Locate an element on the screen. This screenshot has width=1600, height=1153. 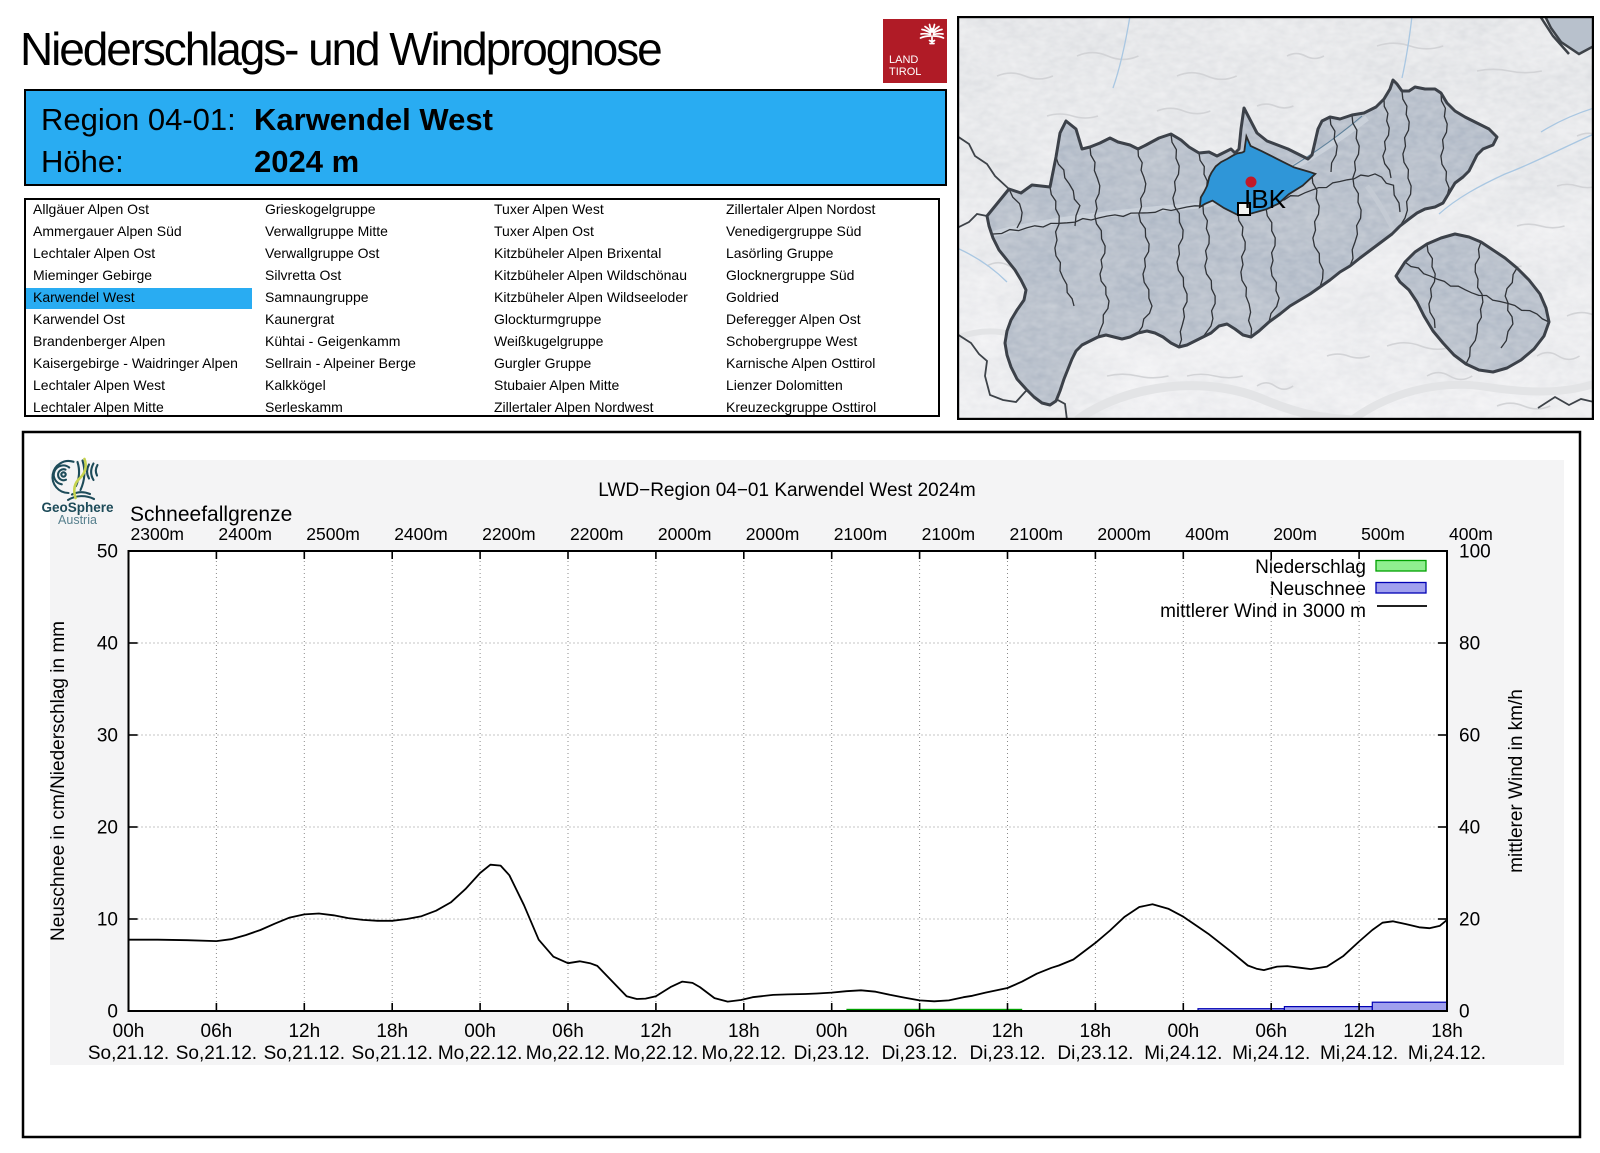
svg-text: 10 is located at coordinates (107, 920).